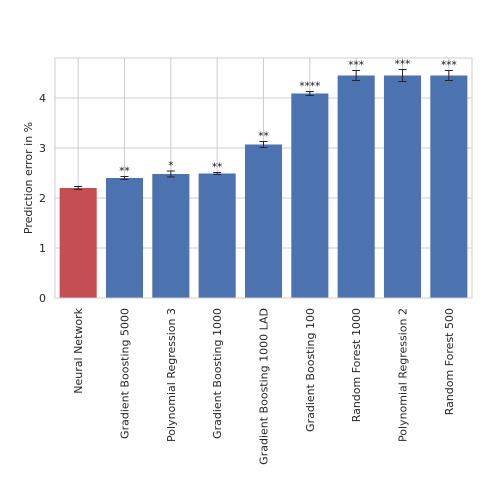  Describe the element at coordinates (449, 361) in the screenshot. I see `x-tick-label: Random Forest 500` at that location.